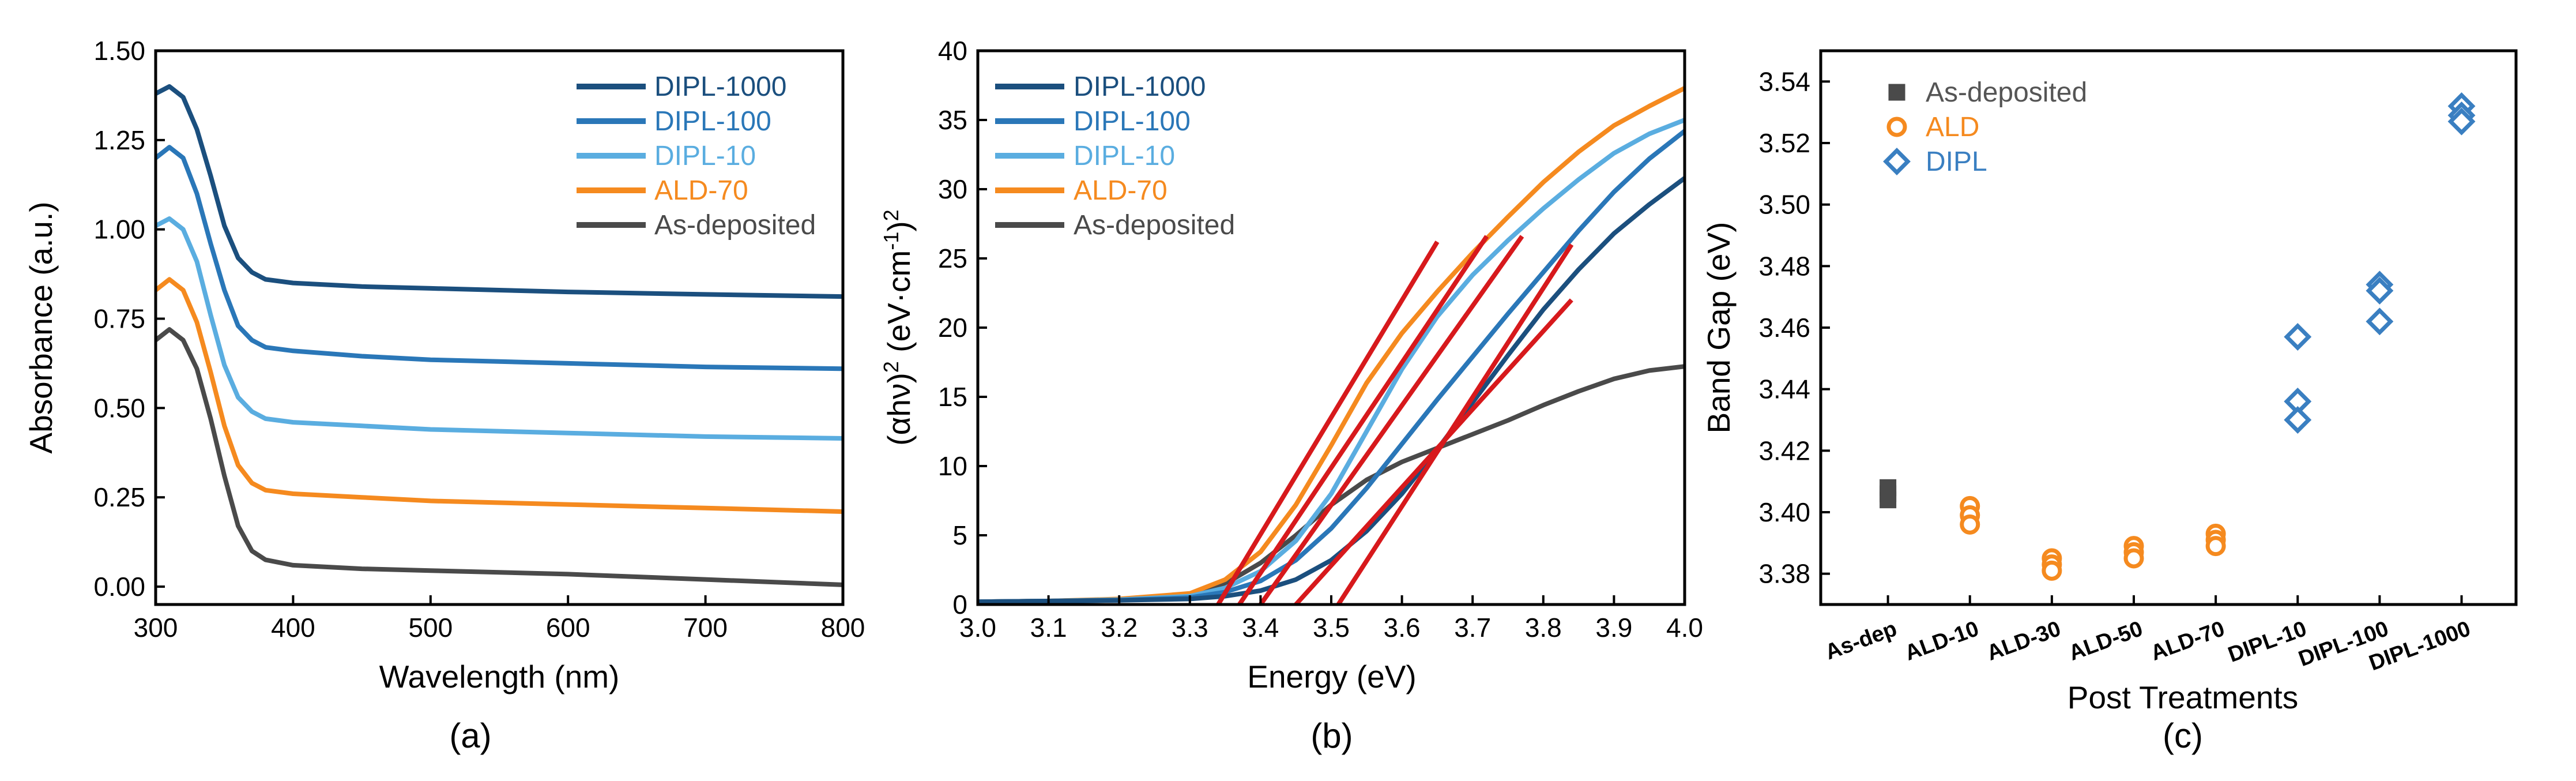 This screenshot has width=2576, height=781. What do you see at coordinates (430, 628) in the screenshot?
I see `a-x-tick-label: 500` at bounding box center [430, 628].